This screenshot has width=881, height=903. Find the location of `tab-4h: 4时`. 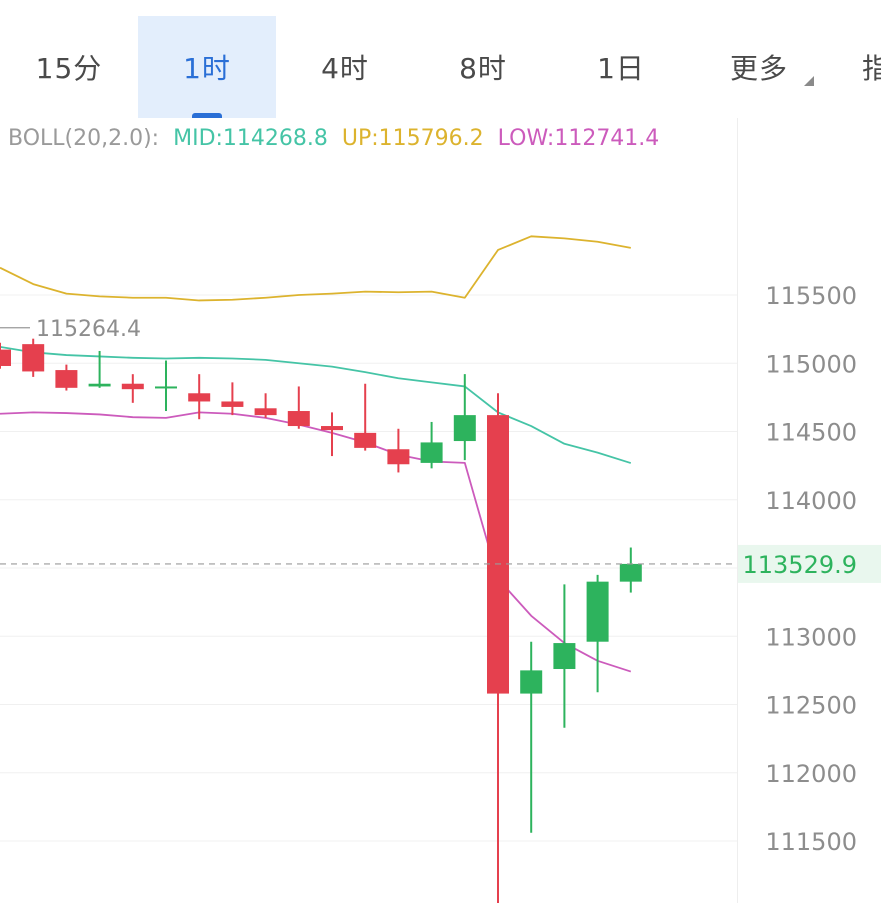

tab-4h: 4时 is located at coordinates (345, 67).